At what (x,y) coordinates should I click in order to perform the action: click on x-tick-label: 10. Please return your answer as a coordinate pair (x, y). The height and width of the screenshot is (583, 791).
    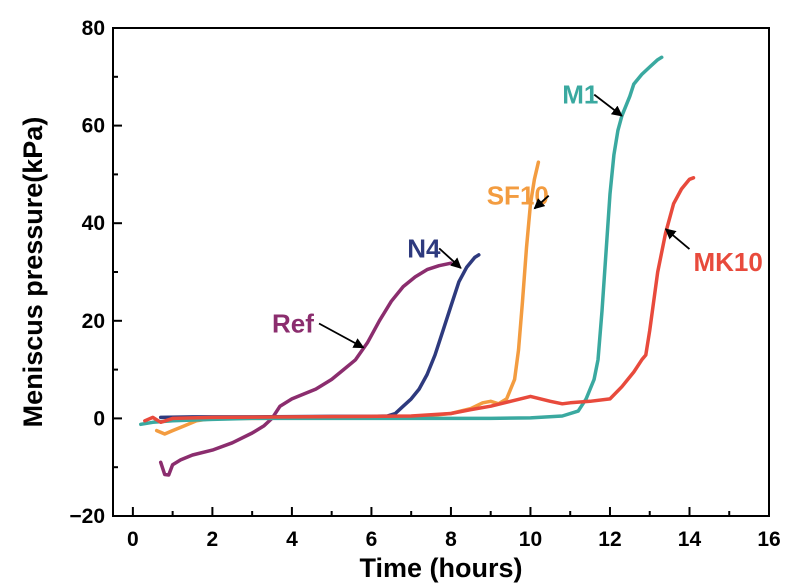
    Looking at the image, I should click on (530, 539).